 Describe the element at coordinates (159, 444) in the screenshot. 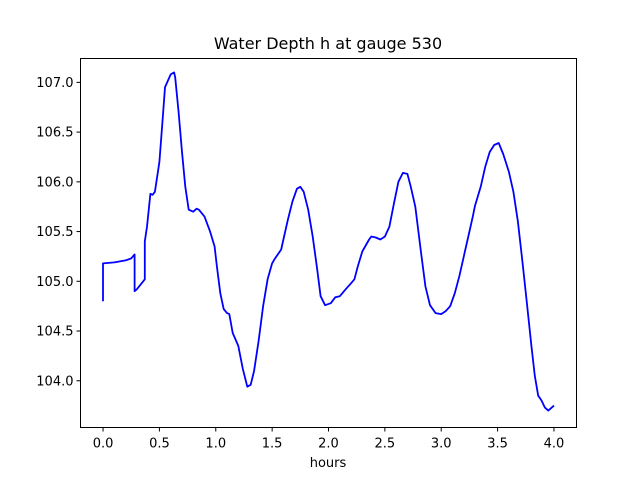

I see `x-tick-label: 0.5` at that location.